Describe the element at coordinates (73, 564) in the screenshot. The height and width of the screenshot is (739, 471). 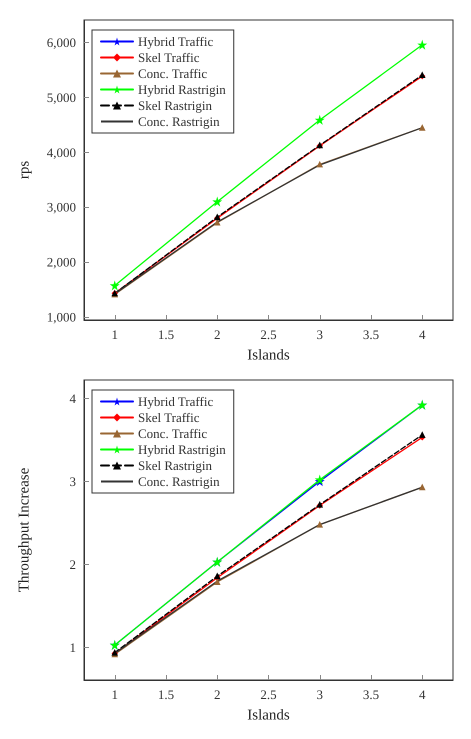
I see `y-tick-label: 2` at that location.